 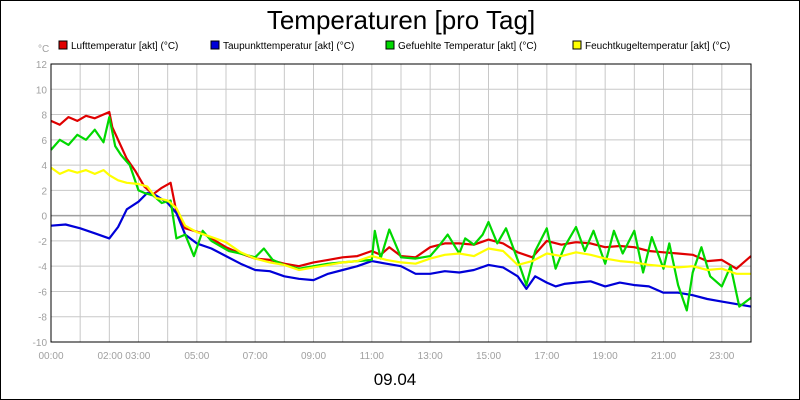 I want to click on y-tick-label: 8, so click(x=44, y=116).